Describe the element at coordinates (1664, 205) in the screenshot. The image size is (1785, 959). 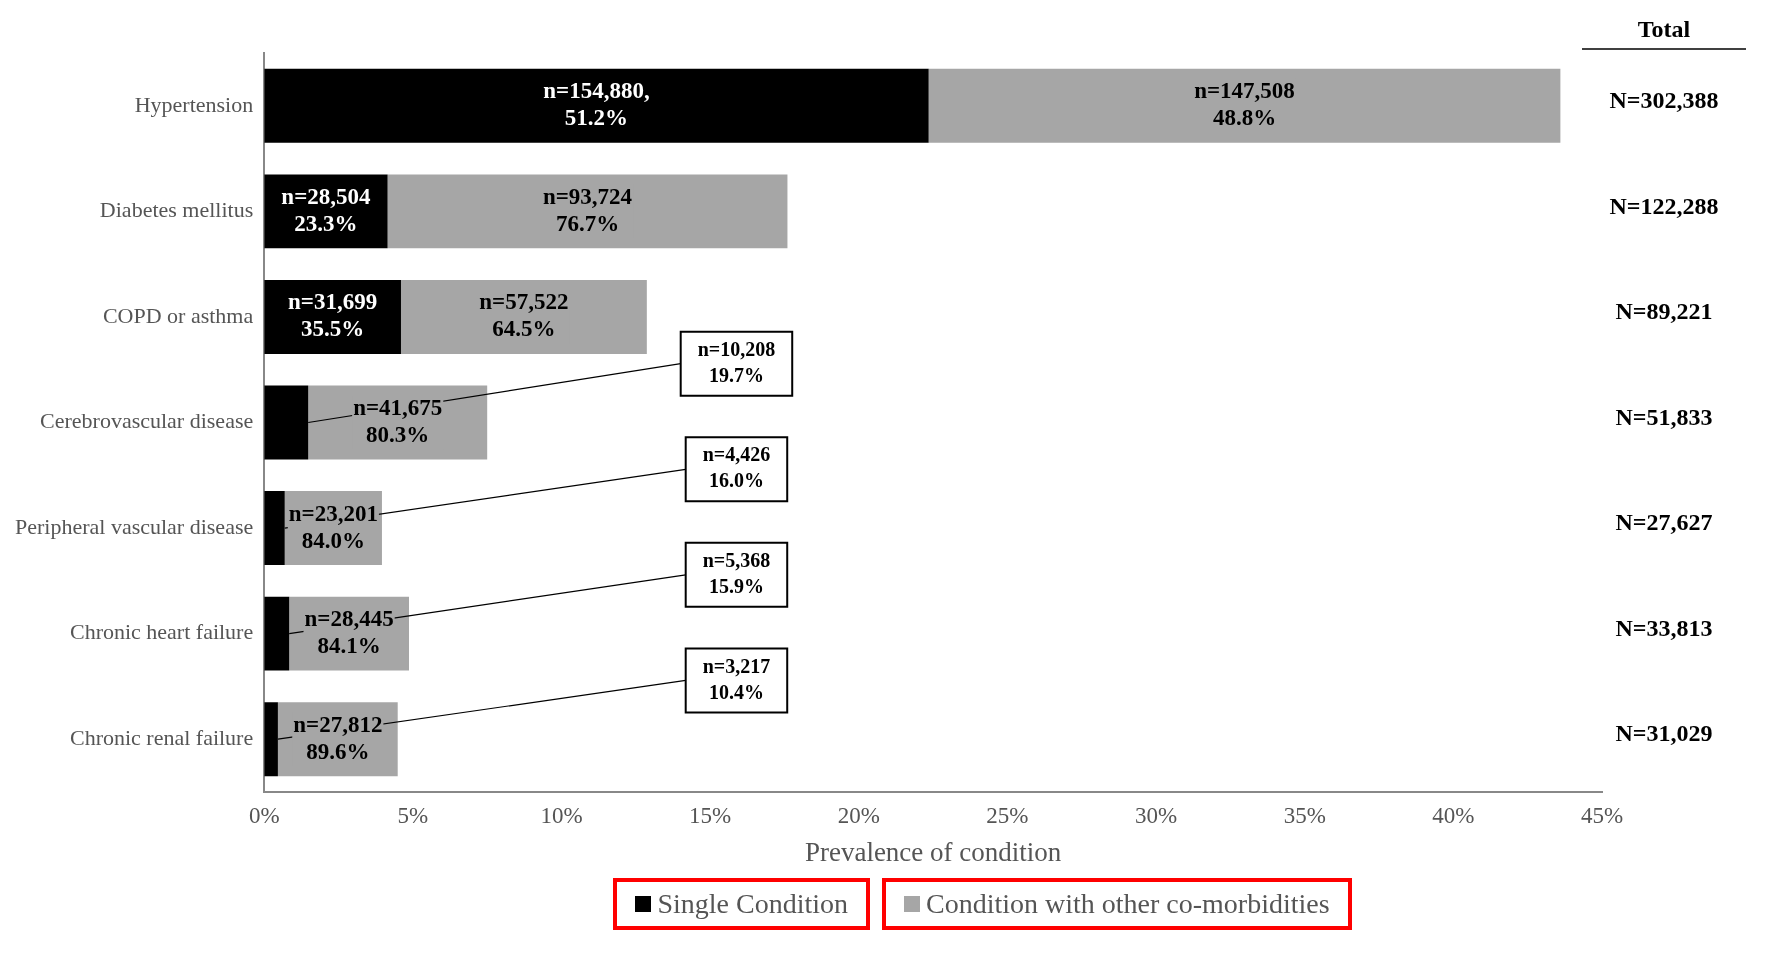
I see `text: N=122,288` at that location.